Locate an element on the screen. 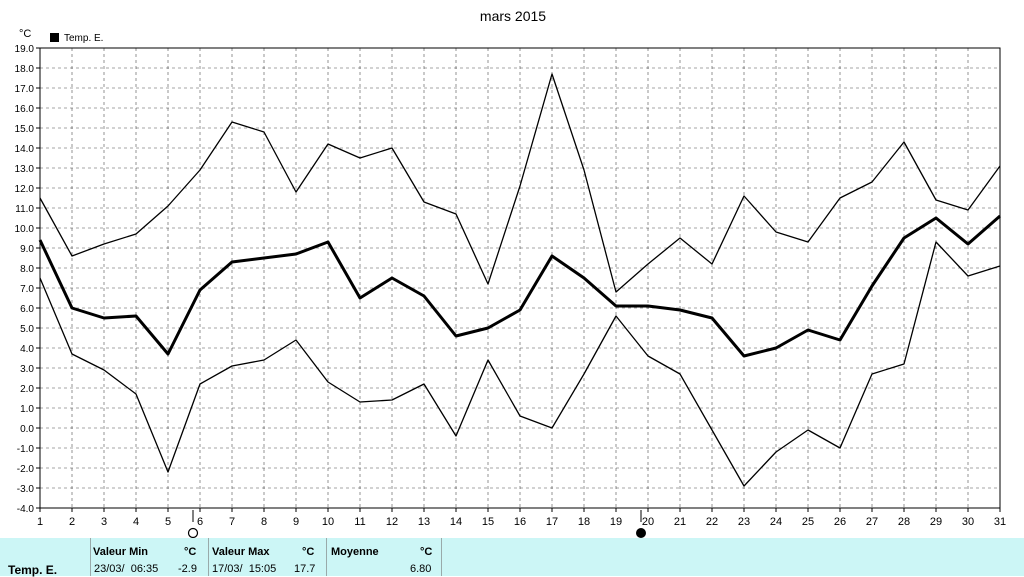 Image resolution: width=1024 pixels, height=577 pixels. y-tick-label: -2.0 is located at coordinates (26, 469).